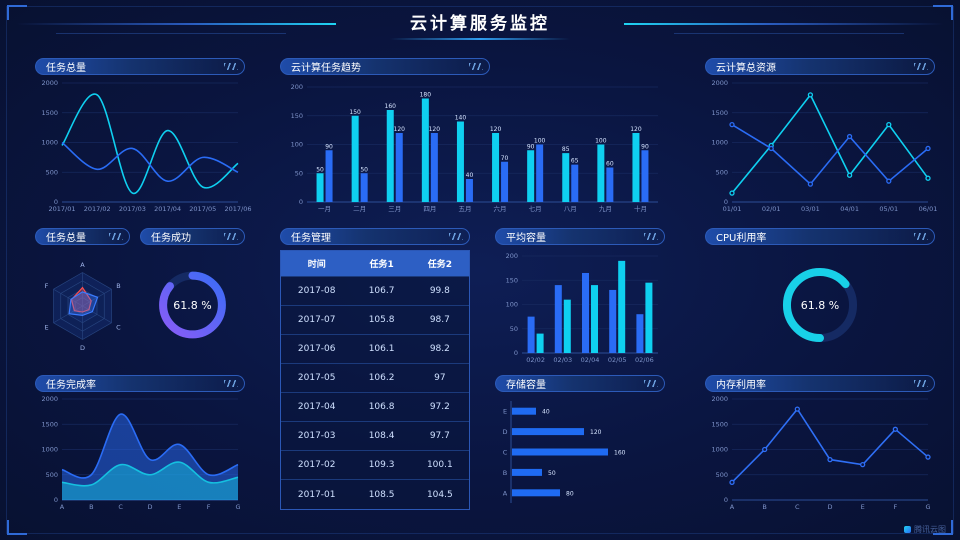 This screenshot has height=540, width=960. I want to click on table-cell: 2017-08, so click(316, 291).